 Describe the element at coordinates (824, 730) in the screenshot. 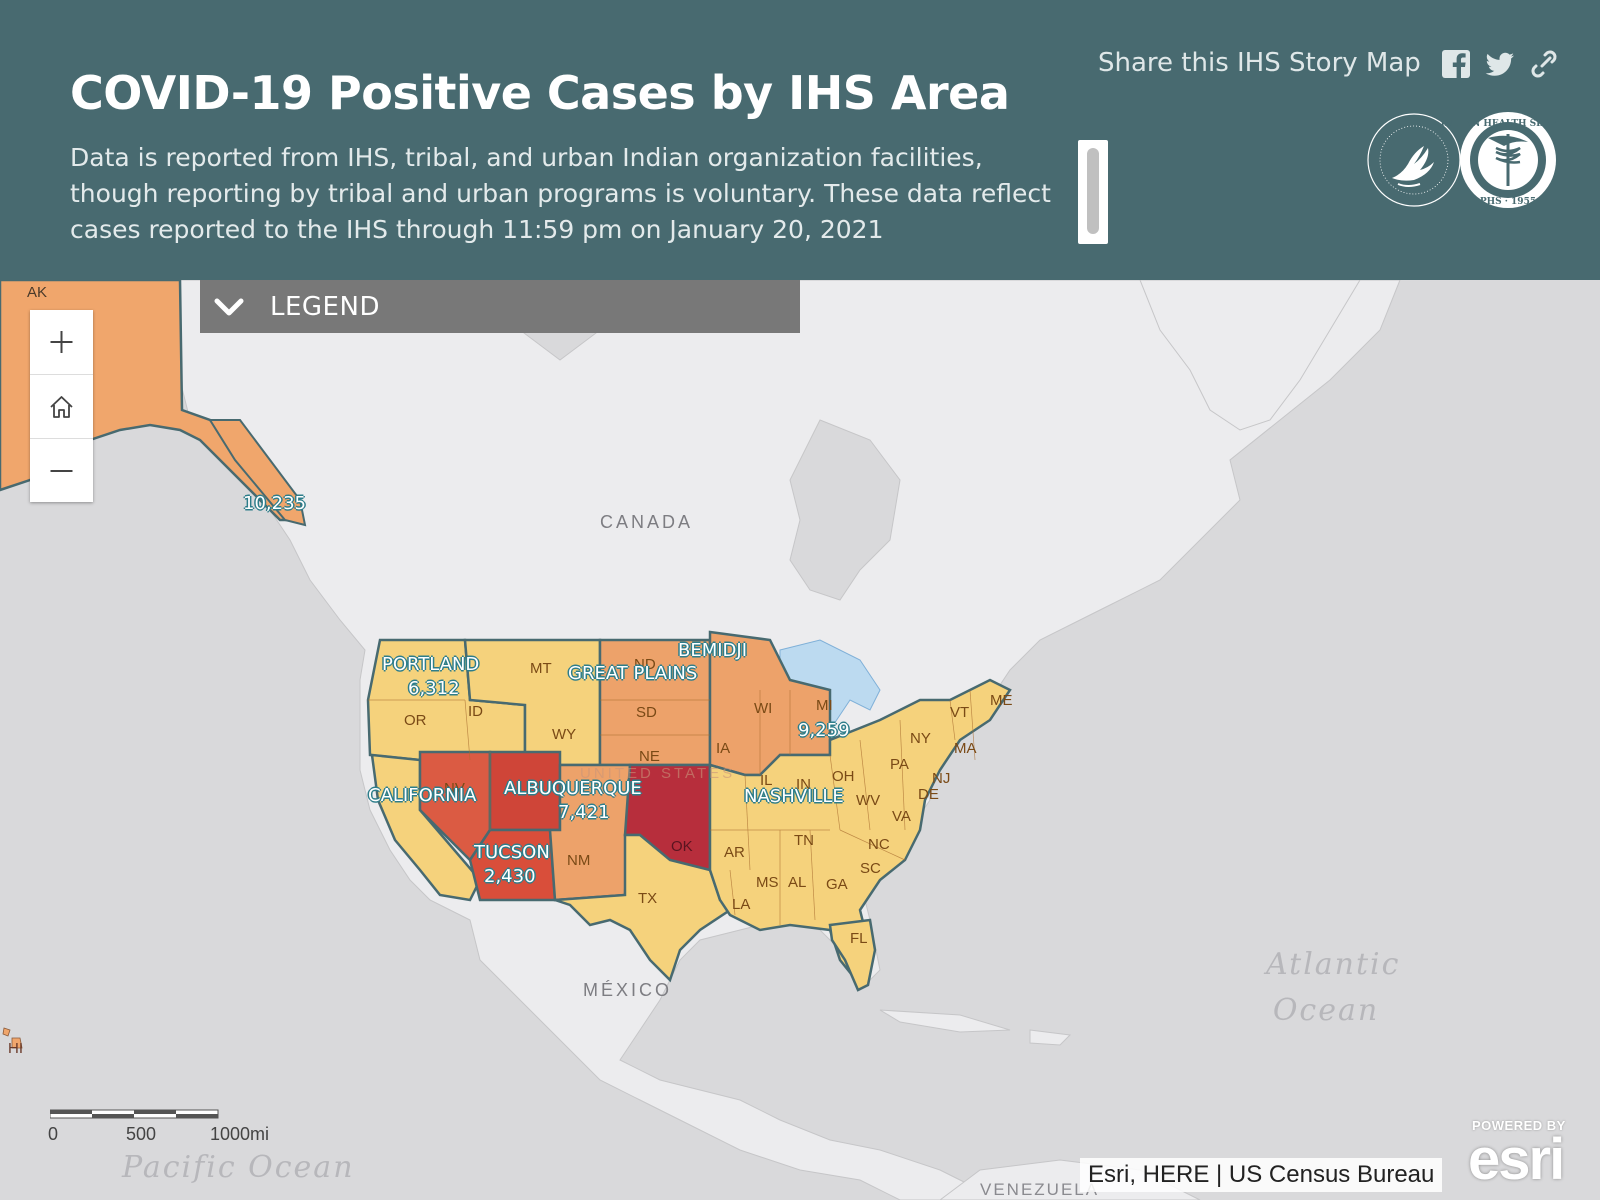

I see `area-cases-bemidji: 9,259` at that location.